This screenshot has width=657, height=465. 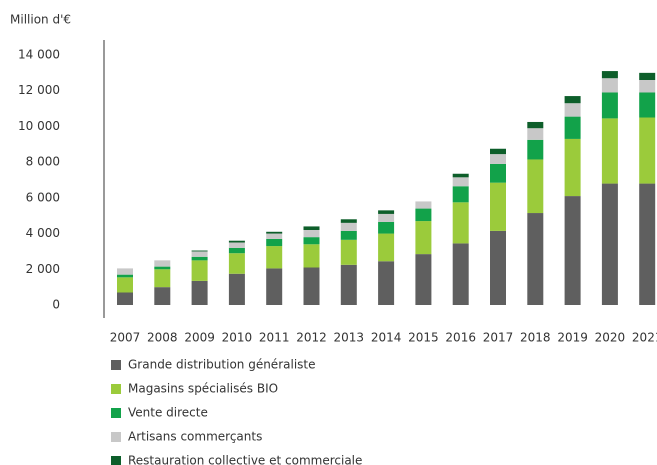 What do you see at coordinates (39, 90) in the screenshot?
I see `y-tick-label: 12 000` at bounding box center [39, 90].